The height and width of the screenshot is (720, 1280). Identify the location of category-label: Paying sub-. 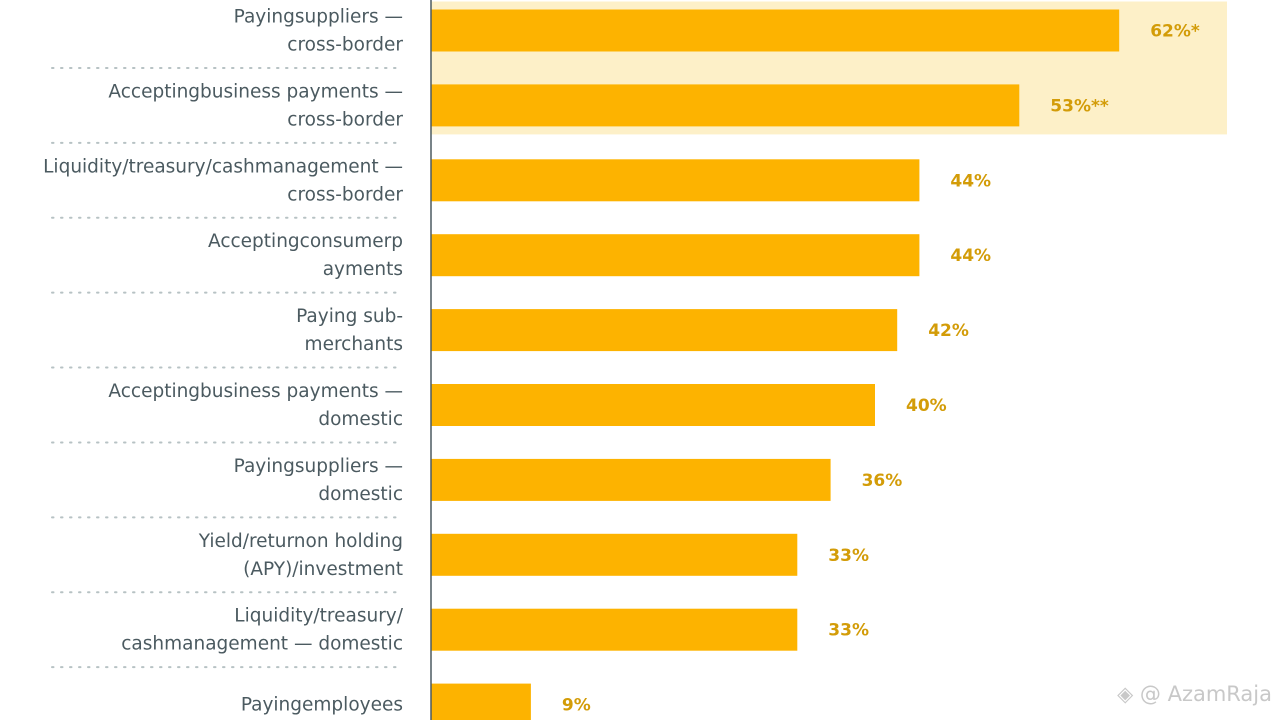
(349, 316).